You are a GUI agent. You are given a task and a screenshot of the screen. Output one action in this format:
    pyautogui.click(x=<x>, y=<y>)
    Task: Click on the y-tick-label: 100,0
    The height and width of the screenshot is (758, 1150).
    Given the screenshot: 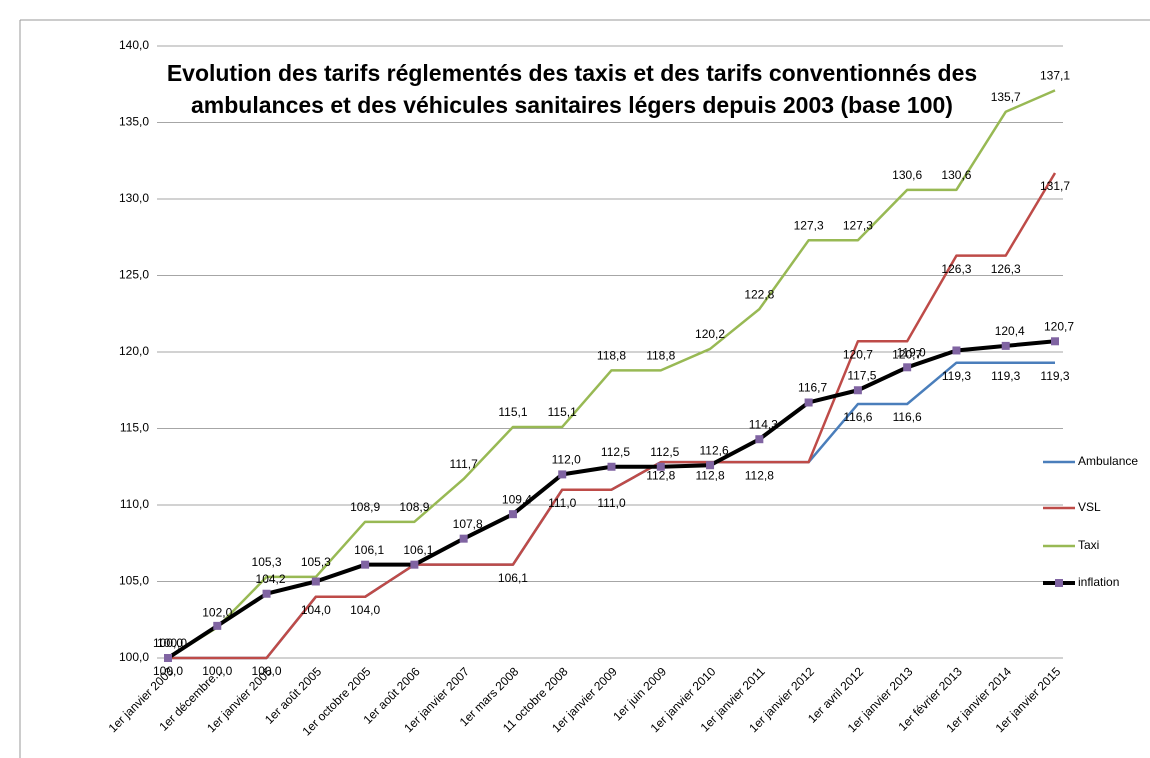 What is the action you would take?
    pyautogui.click(x=134, y=657)
    